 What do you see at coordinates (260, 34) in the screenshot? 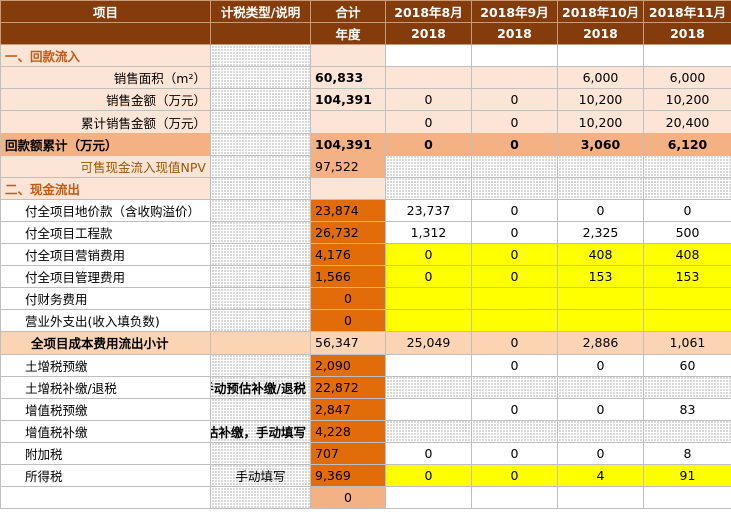
I see `header-cell` at bounding box center [260, 34].